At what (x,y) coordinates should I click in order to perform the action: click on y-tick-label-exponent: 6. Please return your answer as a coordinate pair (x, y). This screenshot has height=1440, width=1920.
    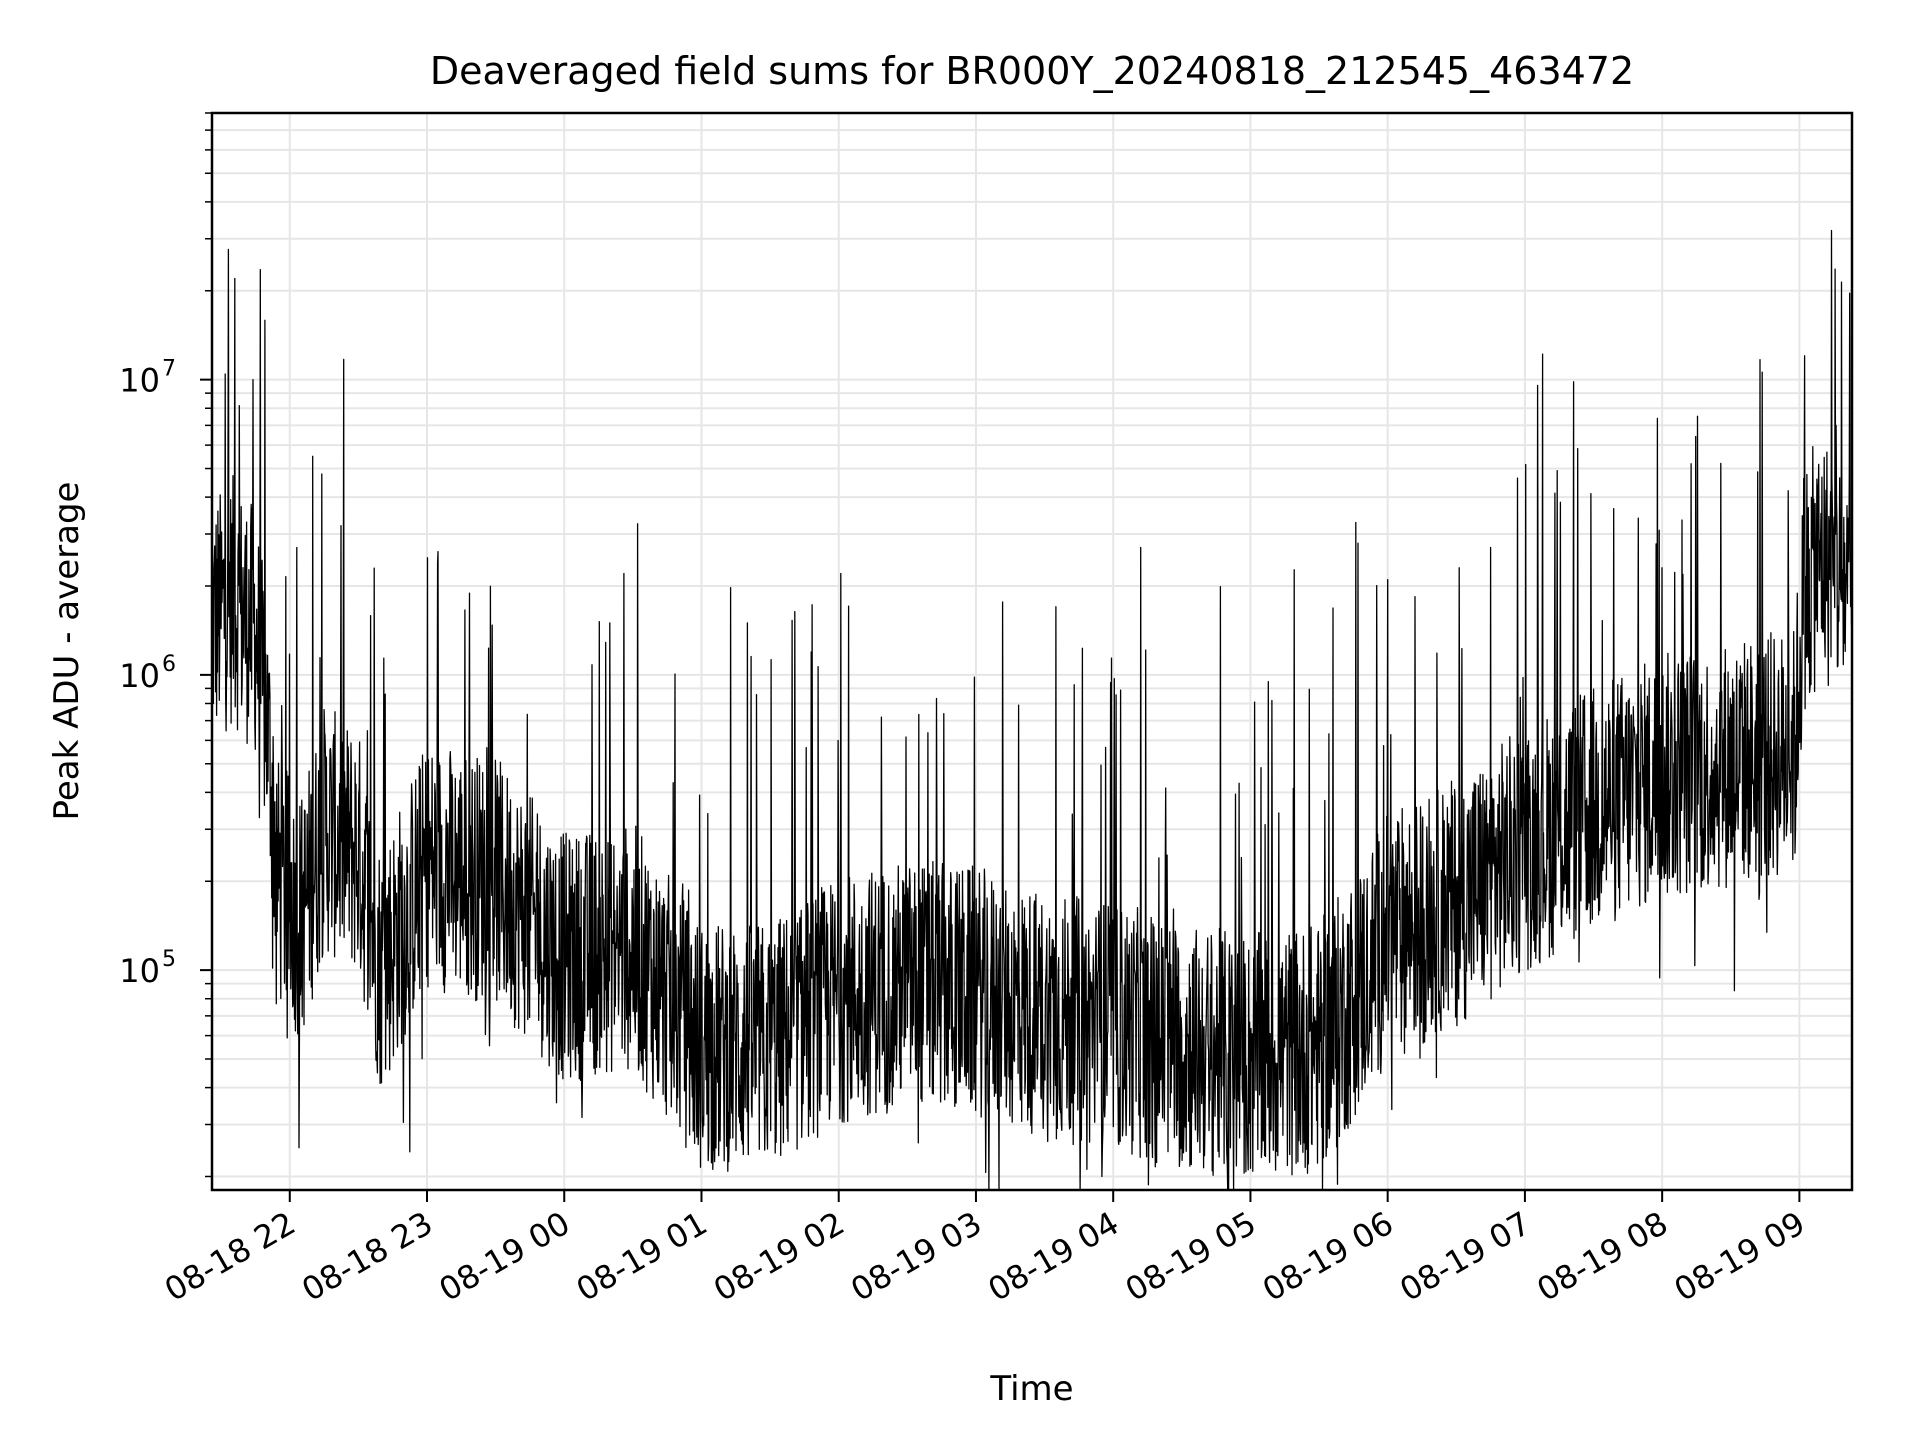
    Looking at the image, I should click on (169, 664).